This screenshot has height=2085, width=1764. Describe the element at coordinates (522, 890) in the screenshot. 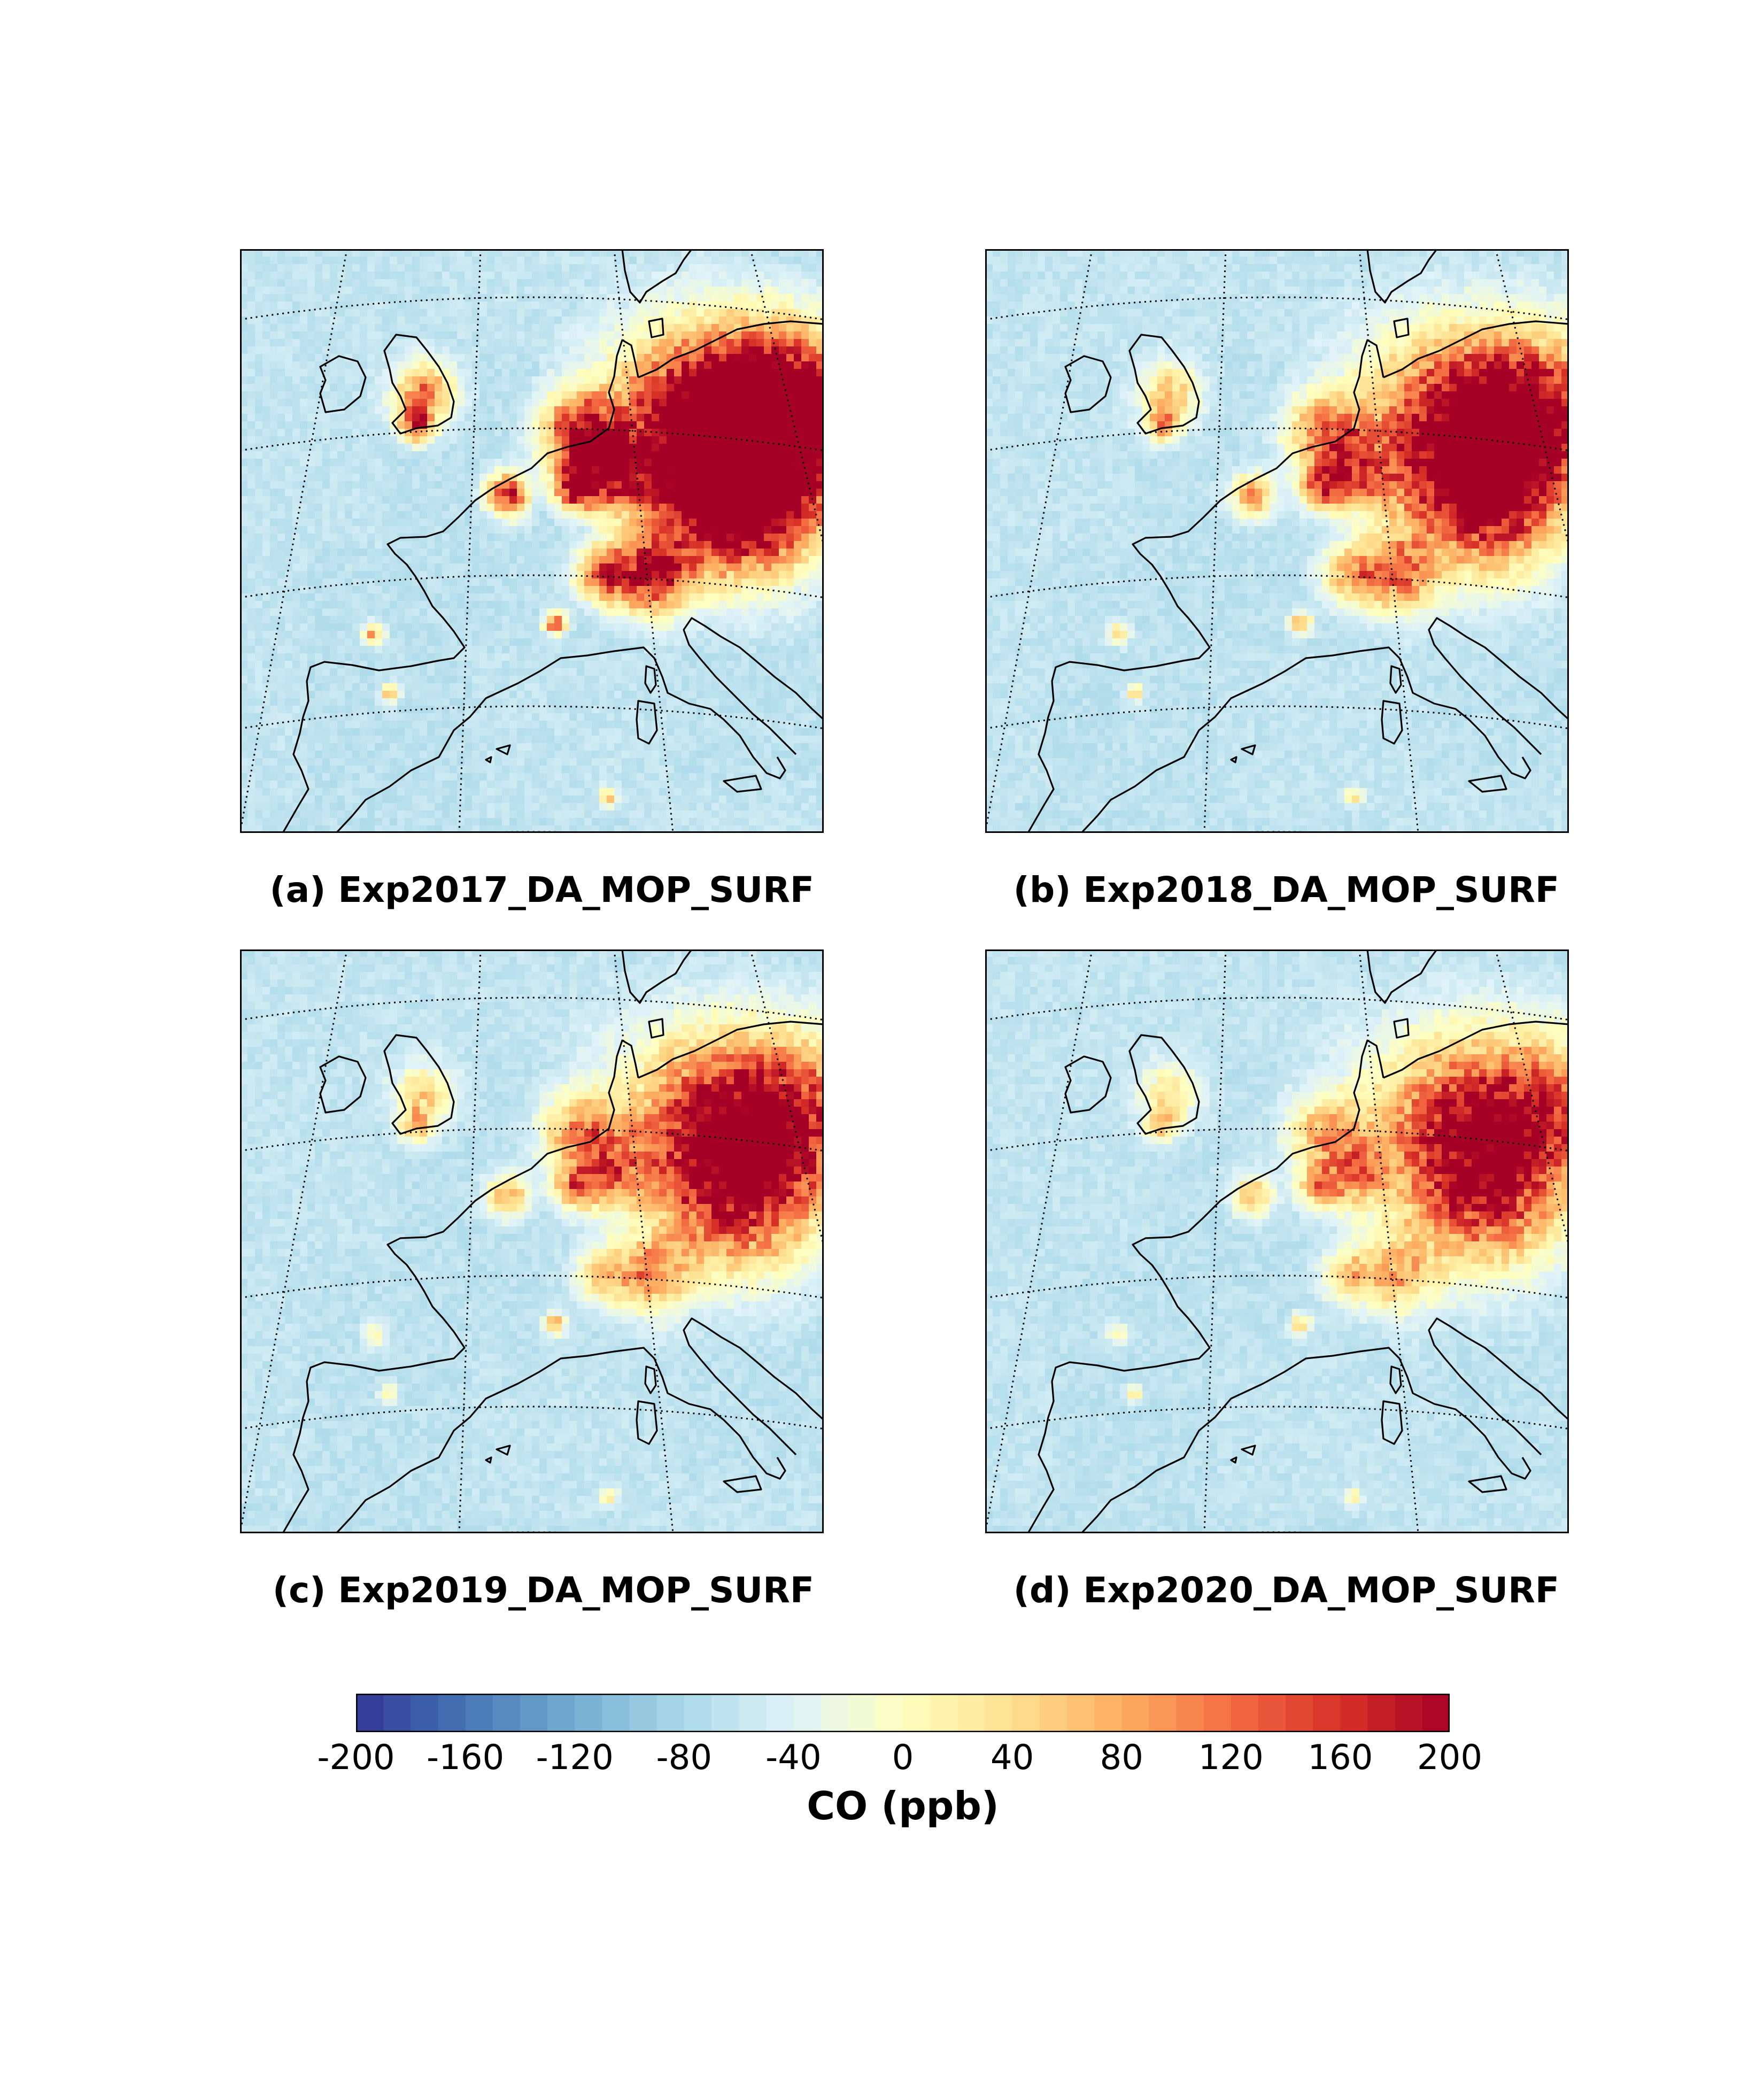

I see `panel-caption-a: (a) Exp2017_DA_MOP_SURF` at that location.